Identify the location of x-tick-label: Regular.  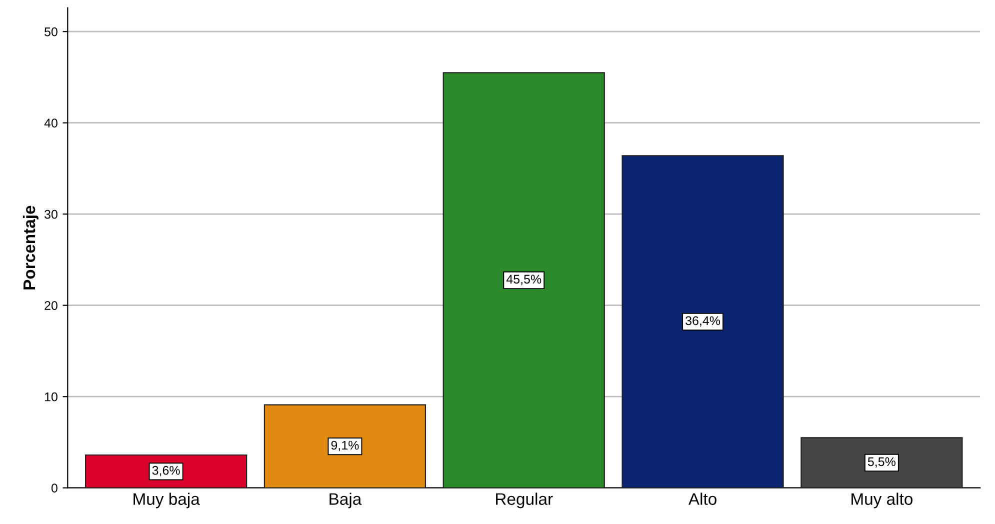
(524, 500).